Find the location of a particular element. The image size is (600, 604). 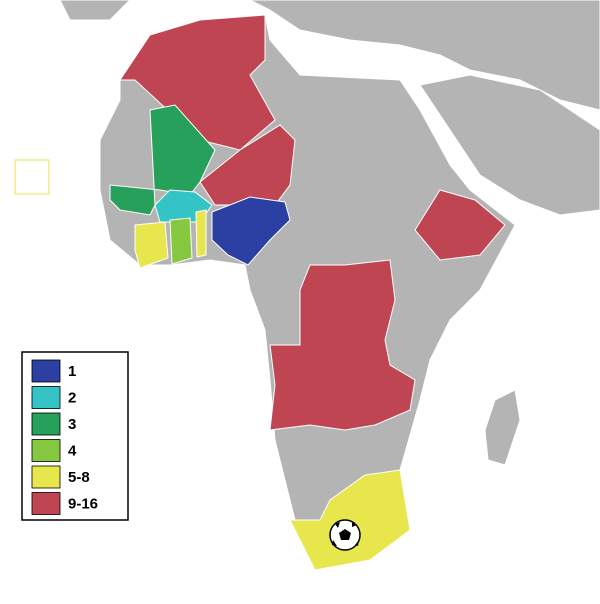

nigeria is located at coordinates (251, 231).